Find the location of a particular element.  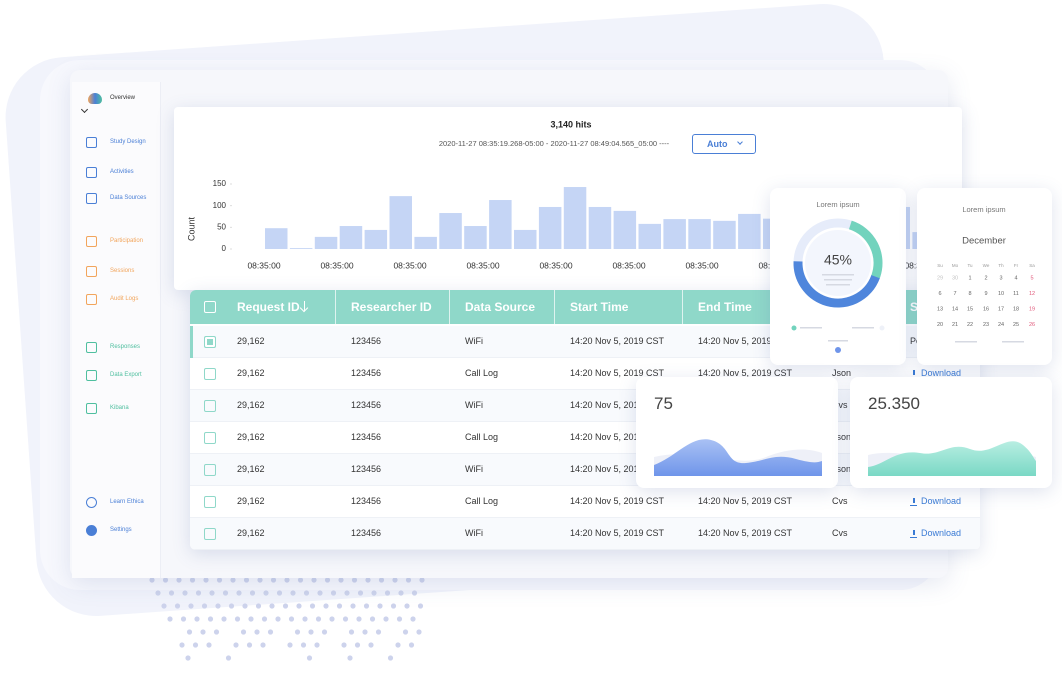

wave-front is located at coordinates (952, 458).